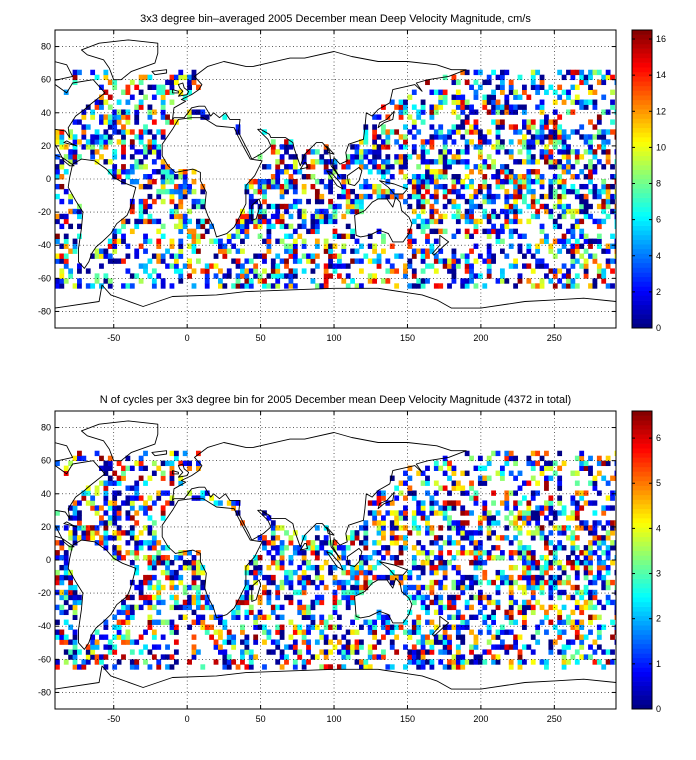 This screenshot has height=760, width=696. I want to click on y-tick-label: 60, so click(46, 80).